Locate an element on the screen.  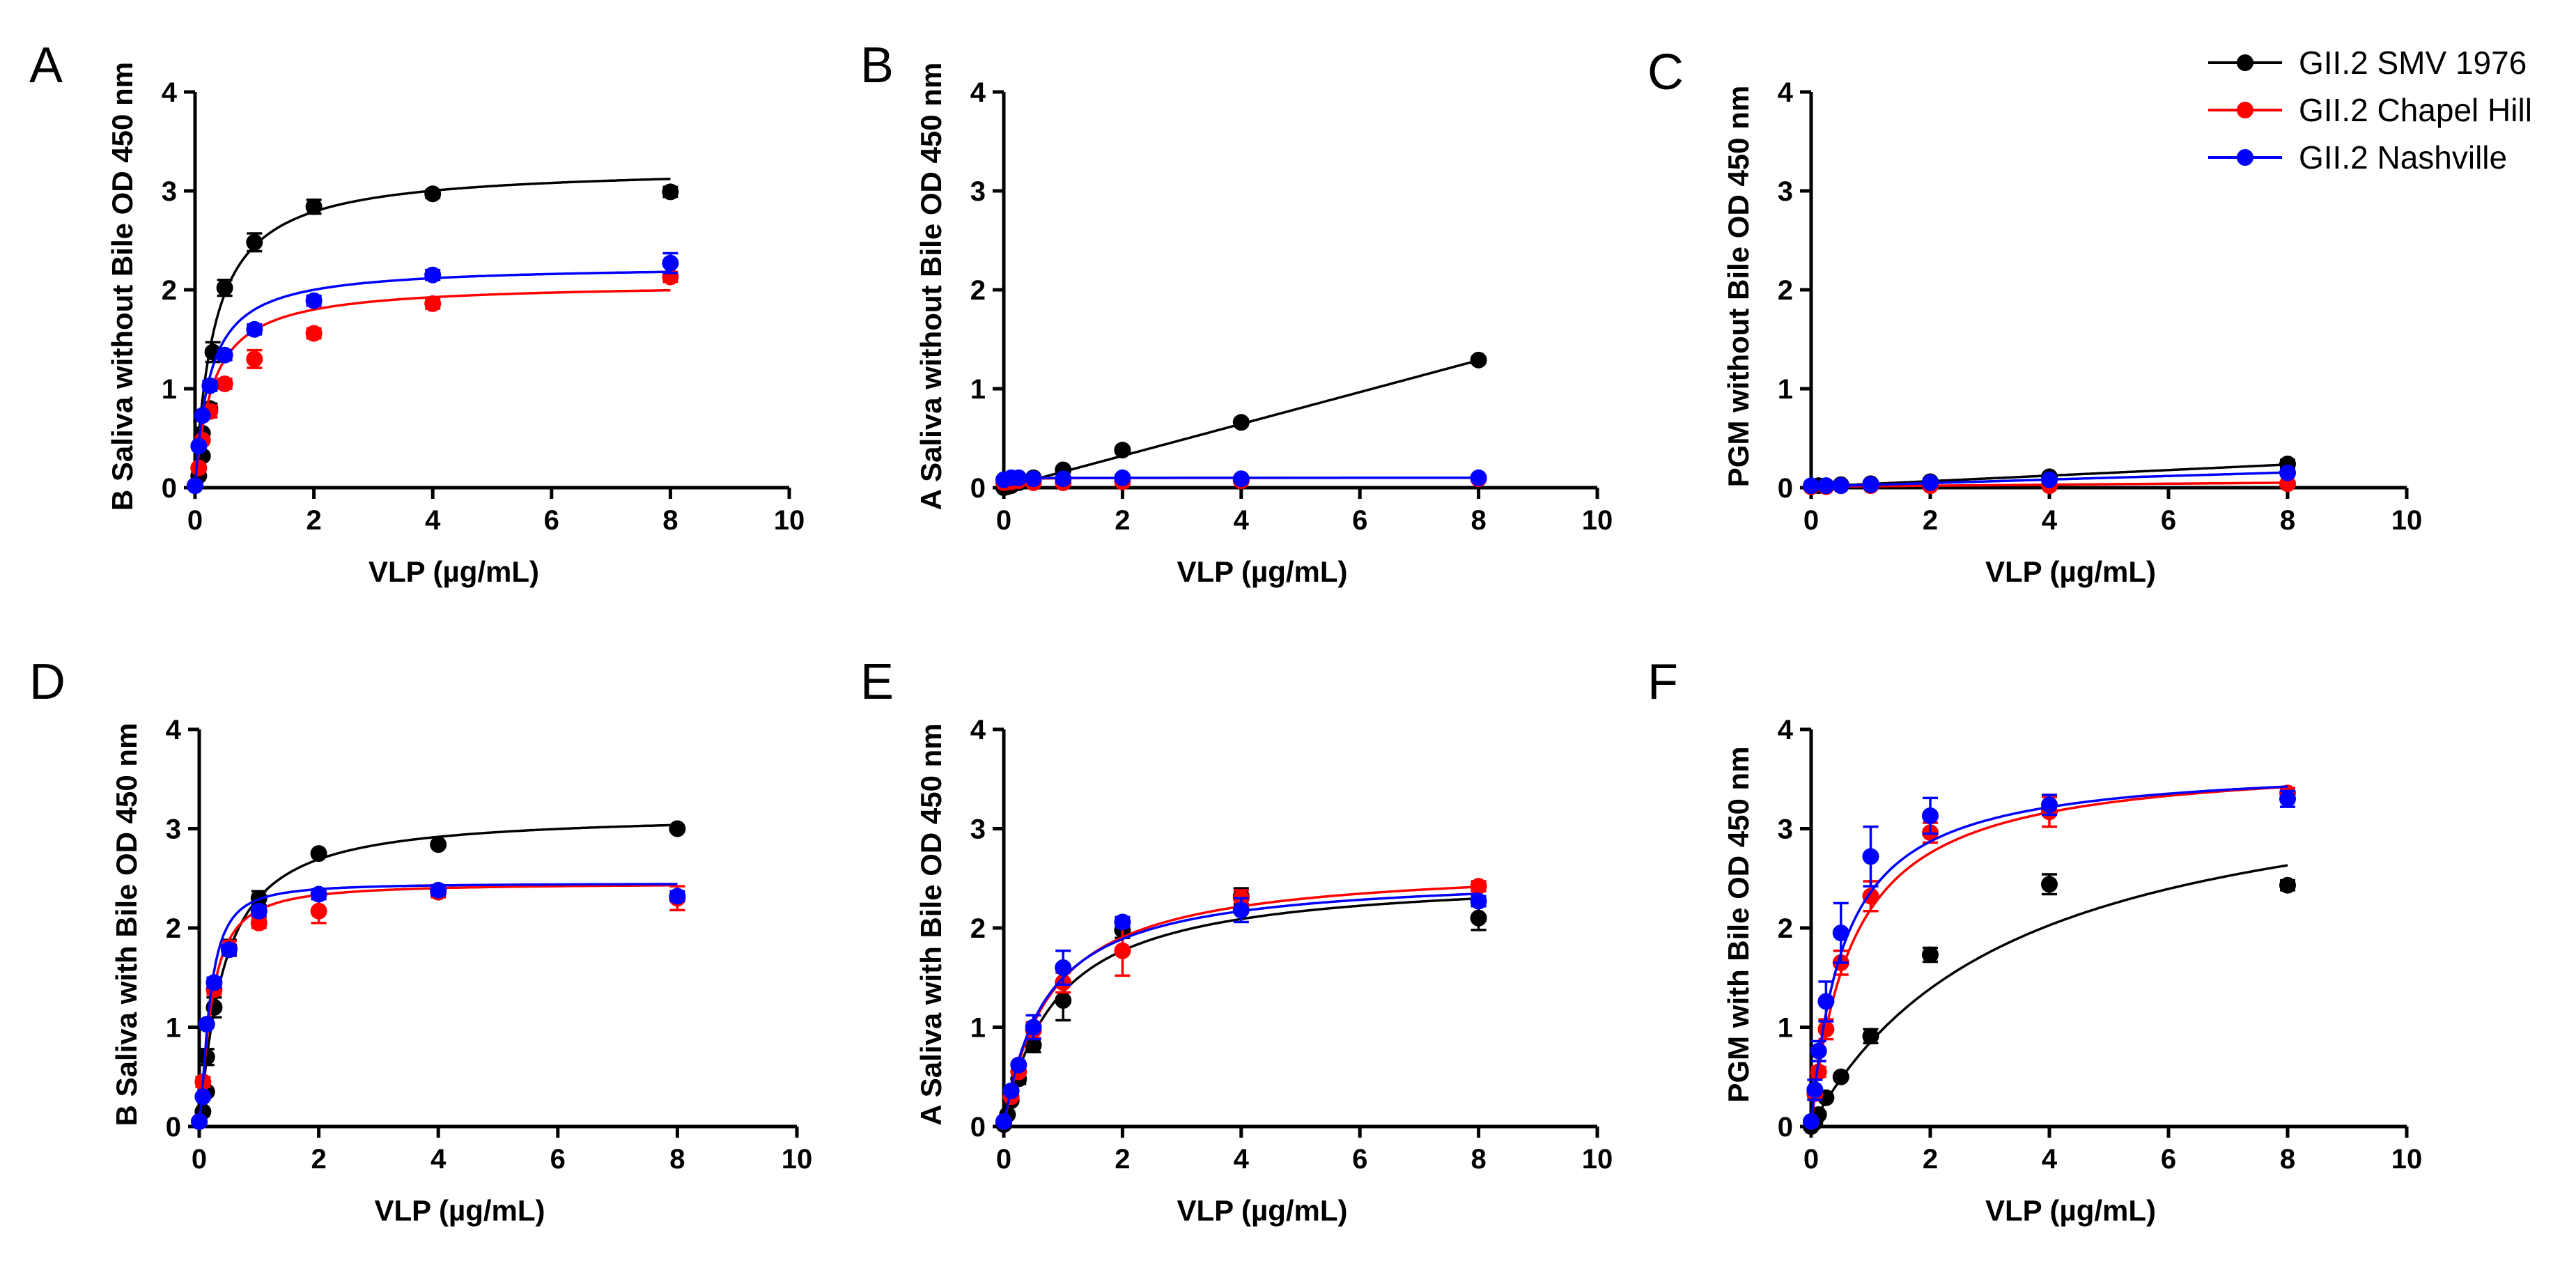
legend-item: GII.2 Chapel Hill is located at coordinates (2370, 110).